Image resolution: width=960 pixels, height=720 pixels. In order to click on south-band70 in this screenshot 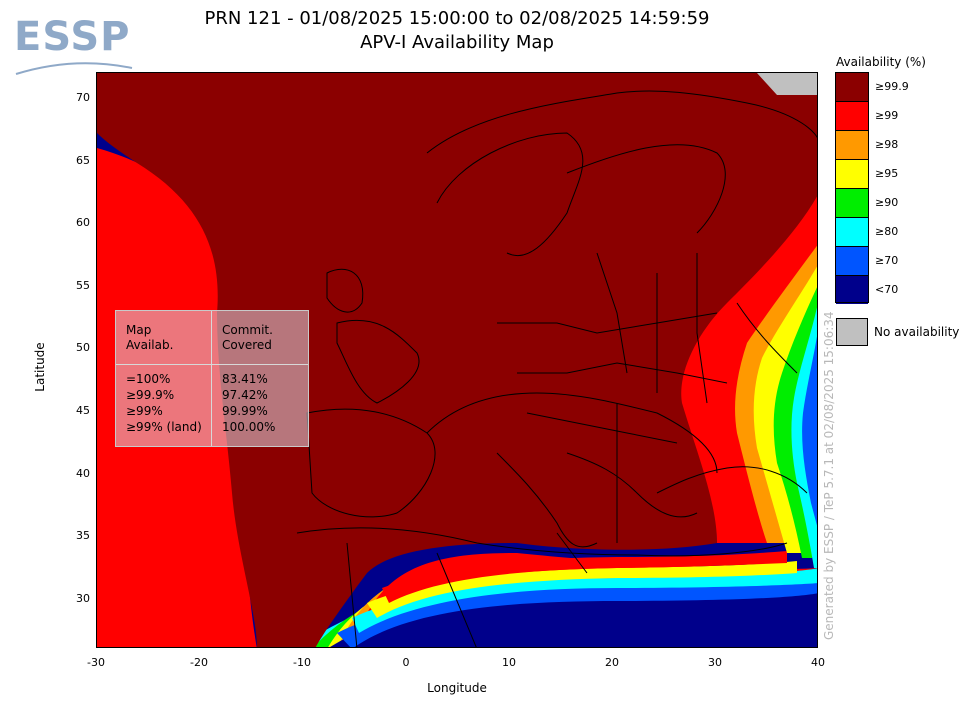, I will do `click(577, 612)`.